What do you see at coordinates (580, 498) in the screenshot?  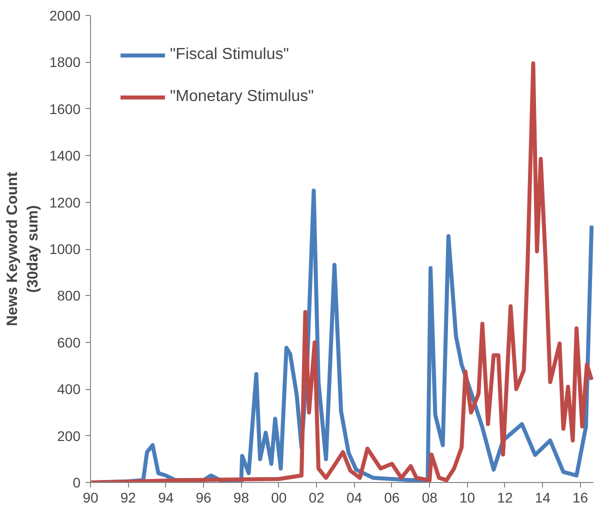 I see `x-tick-label: 16` at bounding box center [580, 498].